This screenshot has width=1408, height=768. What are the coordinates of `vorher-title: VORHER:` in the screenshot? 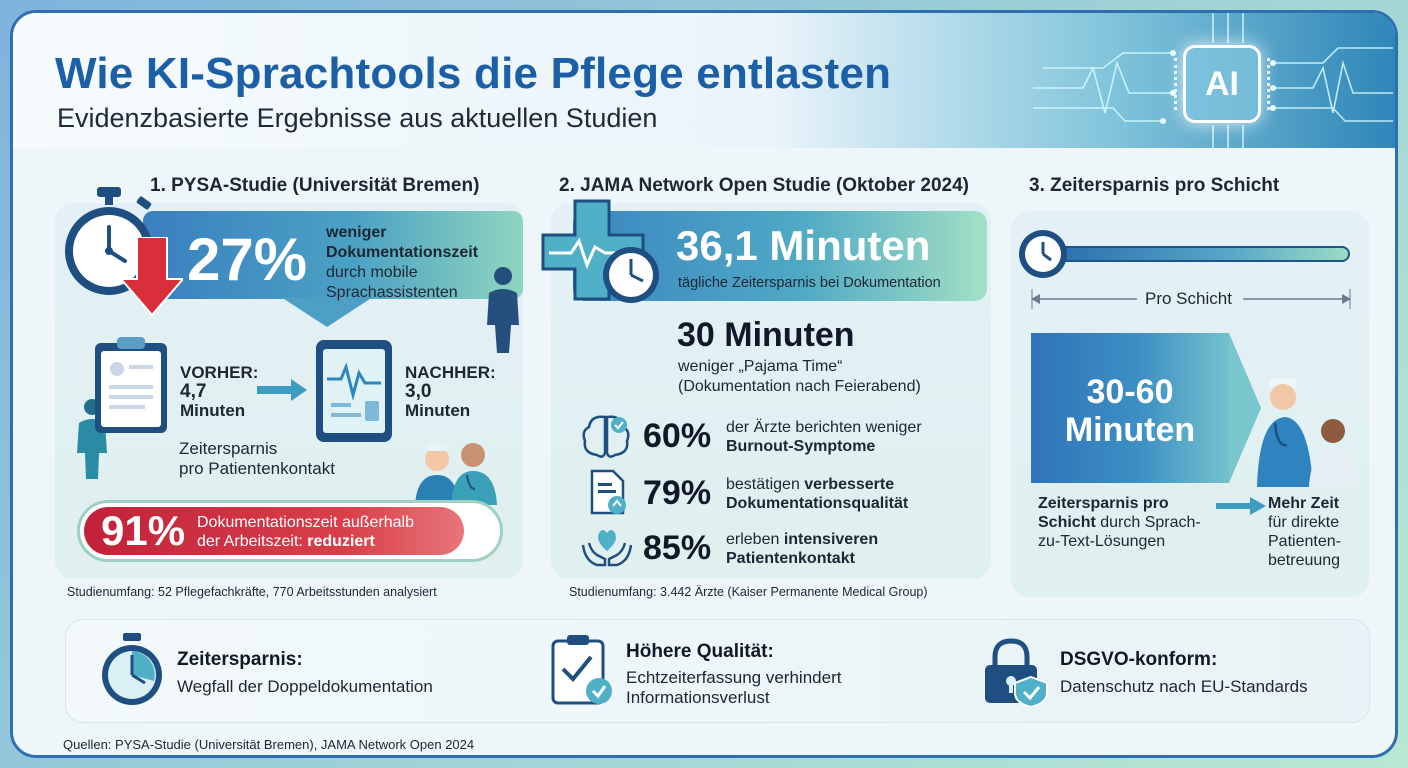 It's located at (219, 372).